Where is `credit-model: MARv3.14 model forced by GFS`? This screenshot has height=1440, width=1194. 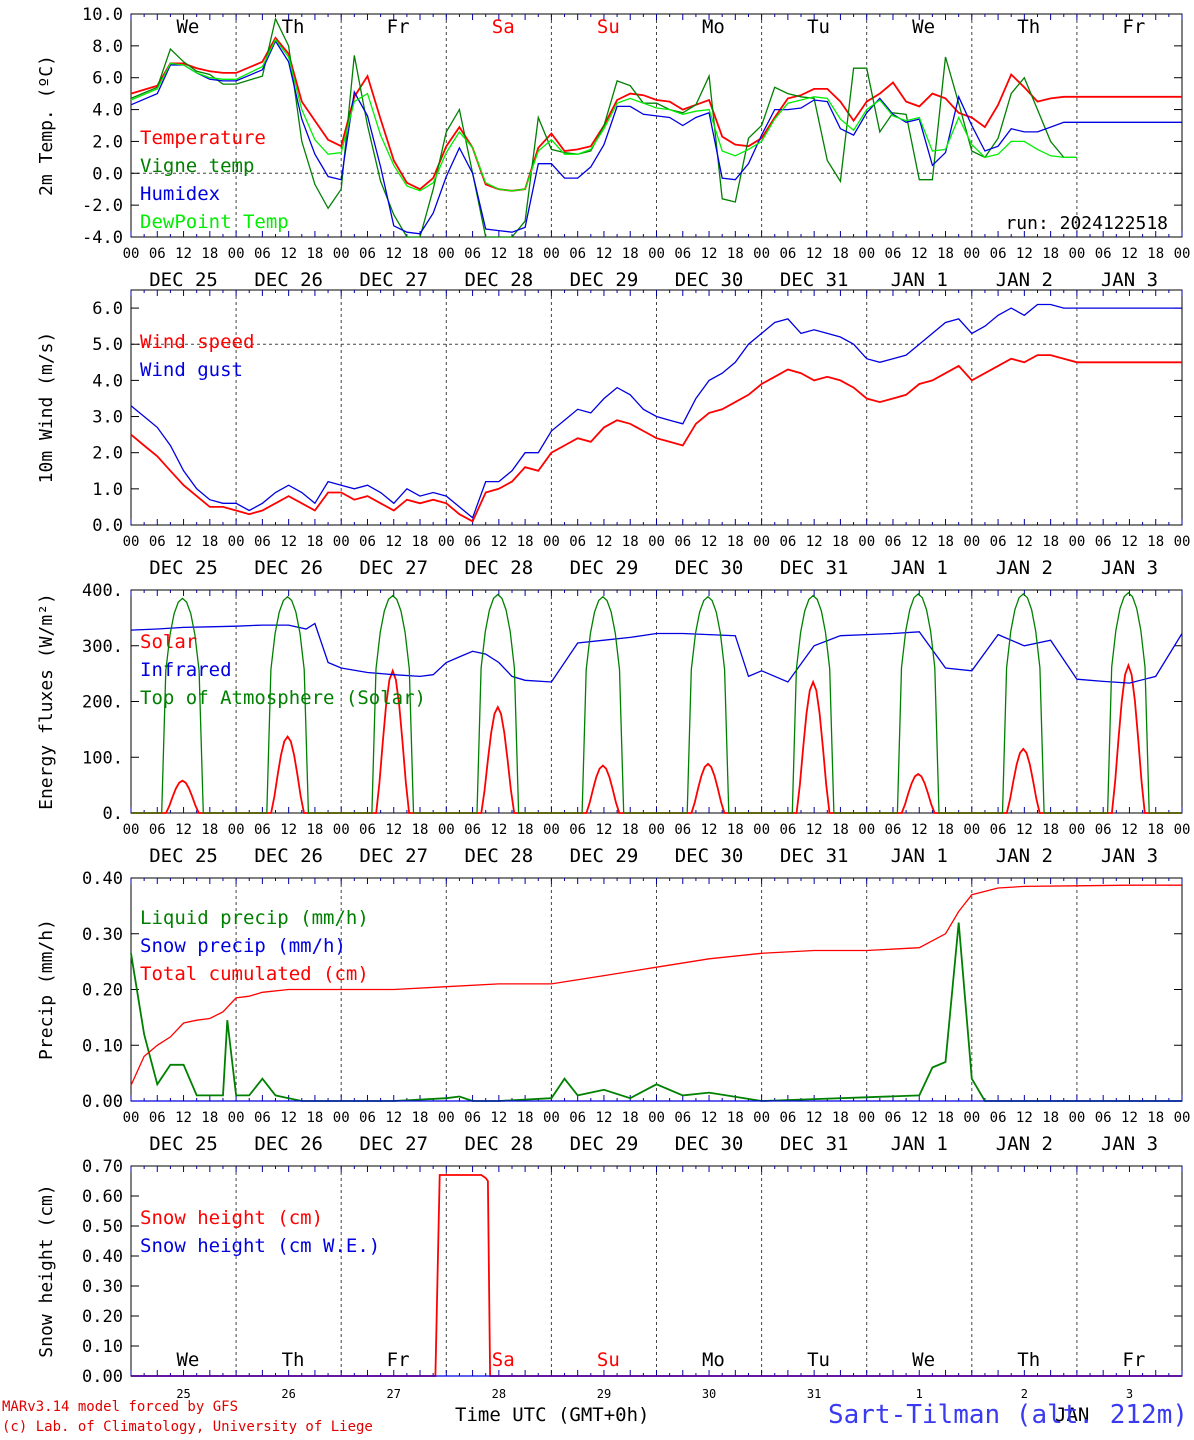
credit-model: MARv3.14 model forced by GFS is located at coordinates (120, 1407).